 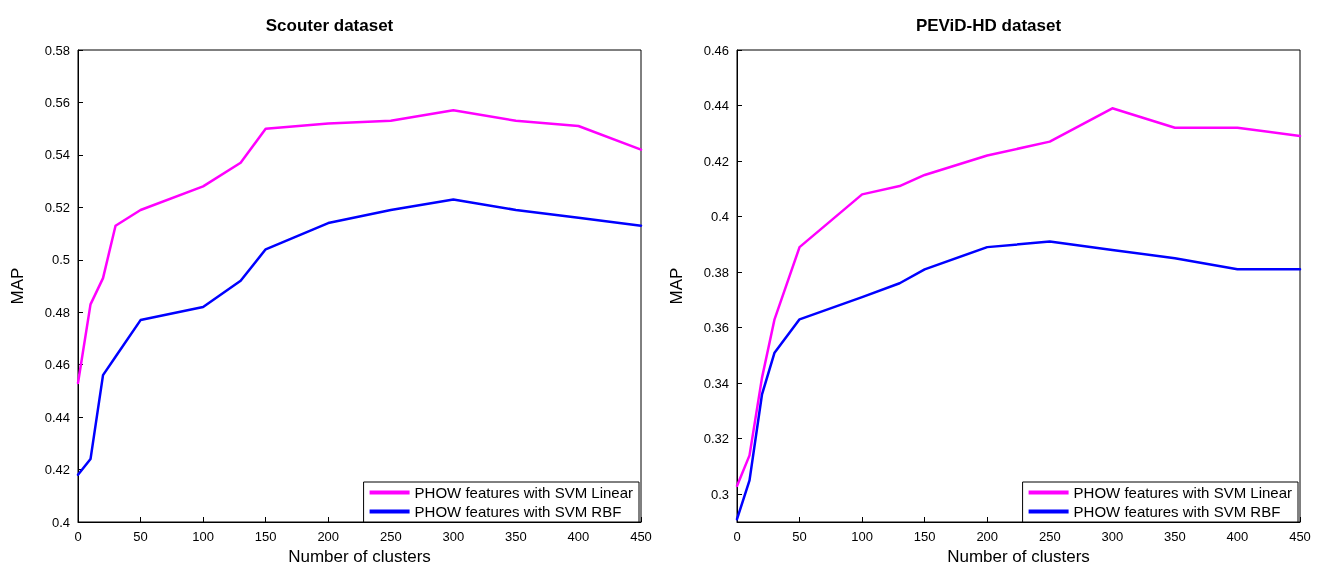 What do you see at coordinates (60, 260) in the screenshot?
I see `y-tick-label: 0.5` at bounding box center [60, 260].